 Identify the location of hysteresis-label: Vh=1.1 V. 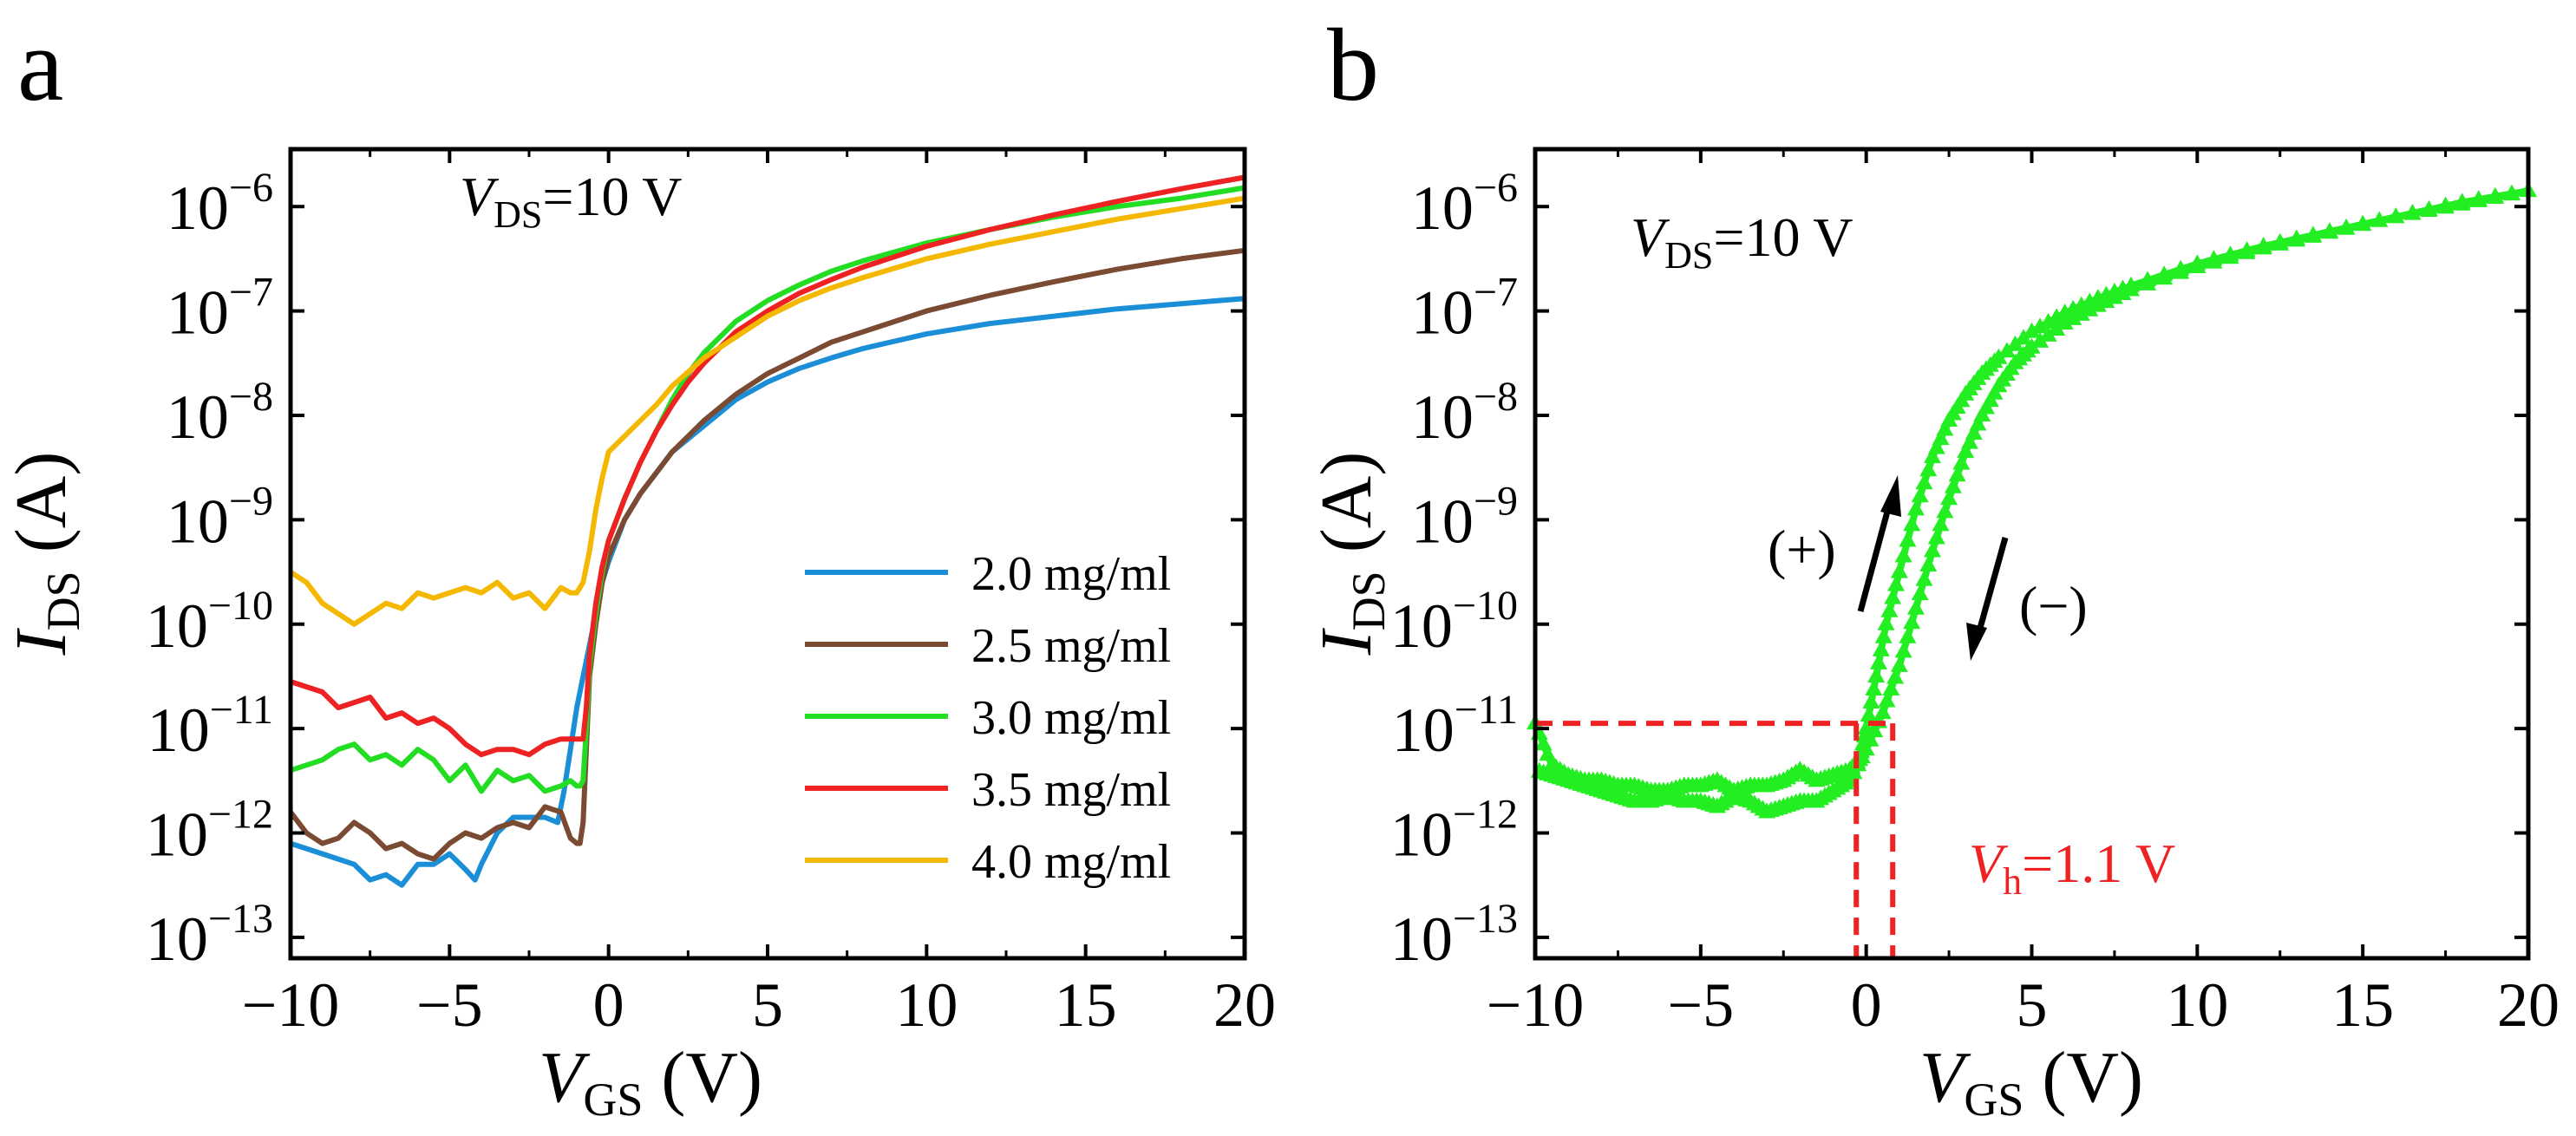
(2072, 867).